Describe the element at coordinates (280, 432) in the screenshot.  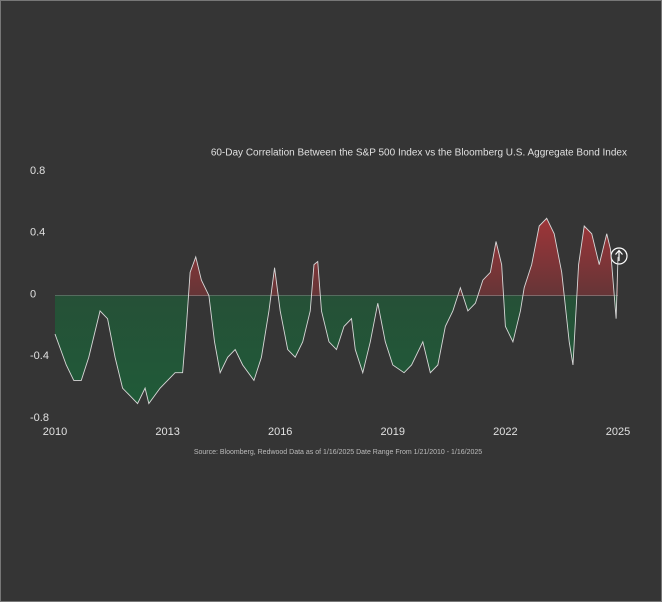
I see `x-tick-label: 2016` at that location.